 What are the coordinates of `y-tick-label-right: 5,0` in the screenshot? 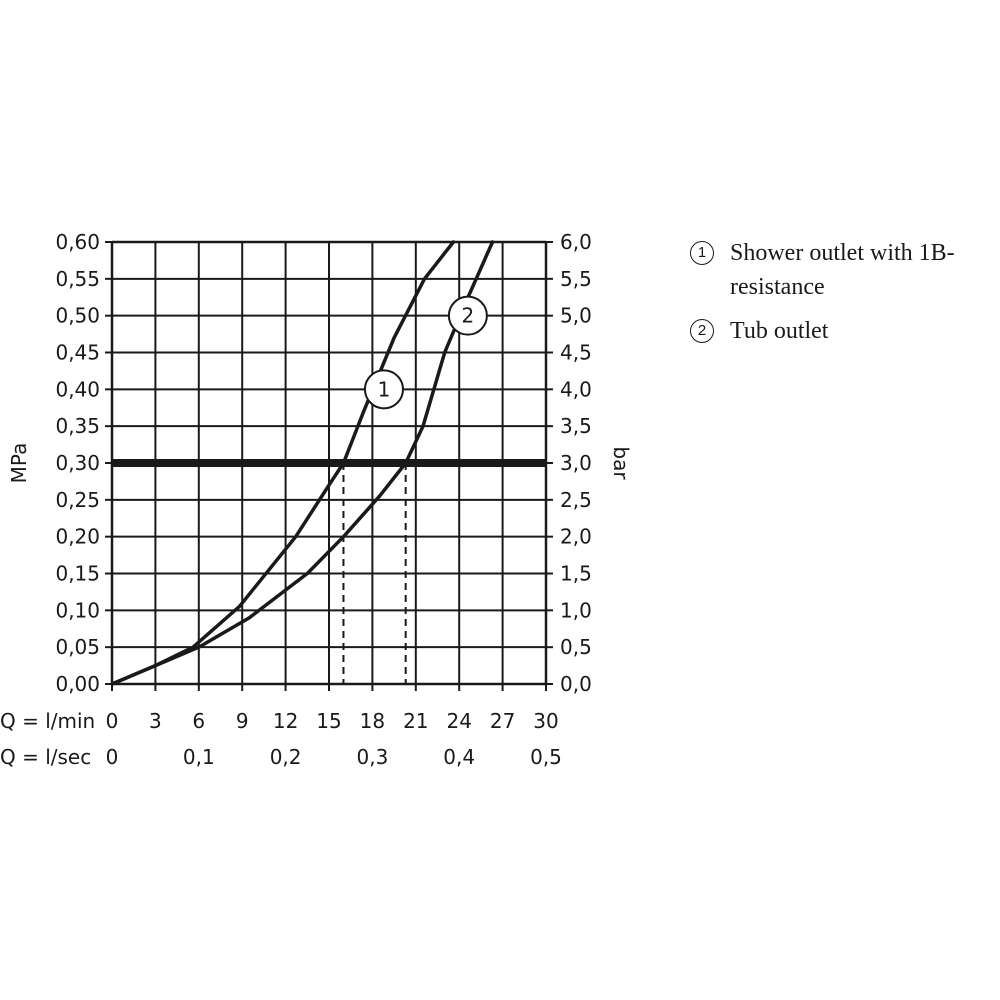 It's located at (576, 316).